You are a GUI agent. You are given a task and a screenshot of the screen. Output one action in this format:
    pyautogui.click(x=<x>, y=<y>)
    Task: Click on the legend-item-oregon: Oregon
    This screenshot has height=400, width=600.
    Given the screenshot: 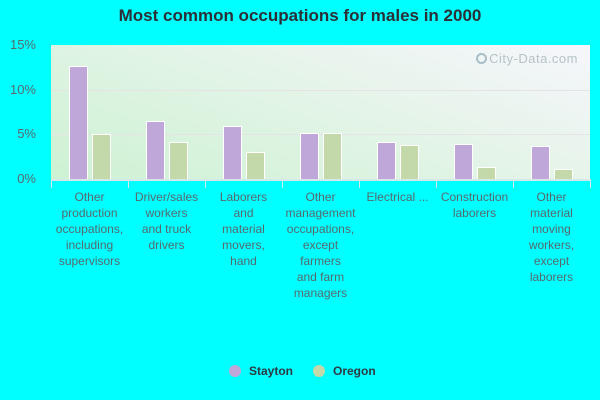 What is the action you would take?
    pyautogui.click(x=344, y=371)
    